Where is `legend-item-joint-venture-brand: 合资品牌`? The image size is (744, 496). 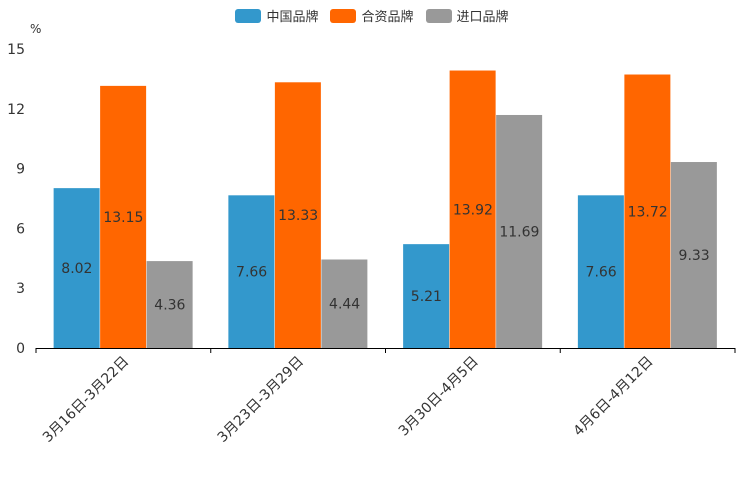 legend-item-joint-venture-brand: 合资品牌 is located at coordinates (372, 15).